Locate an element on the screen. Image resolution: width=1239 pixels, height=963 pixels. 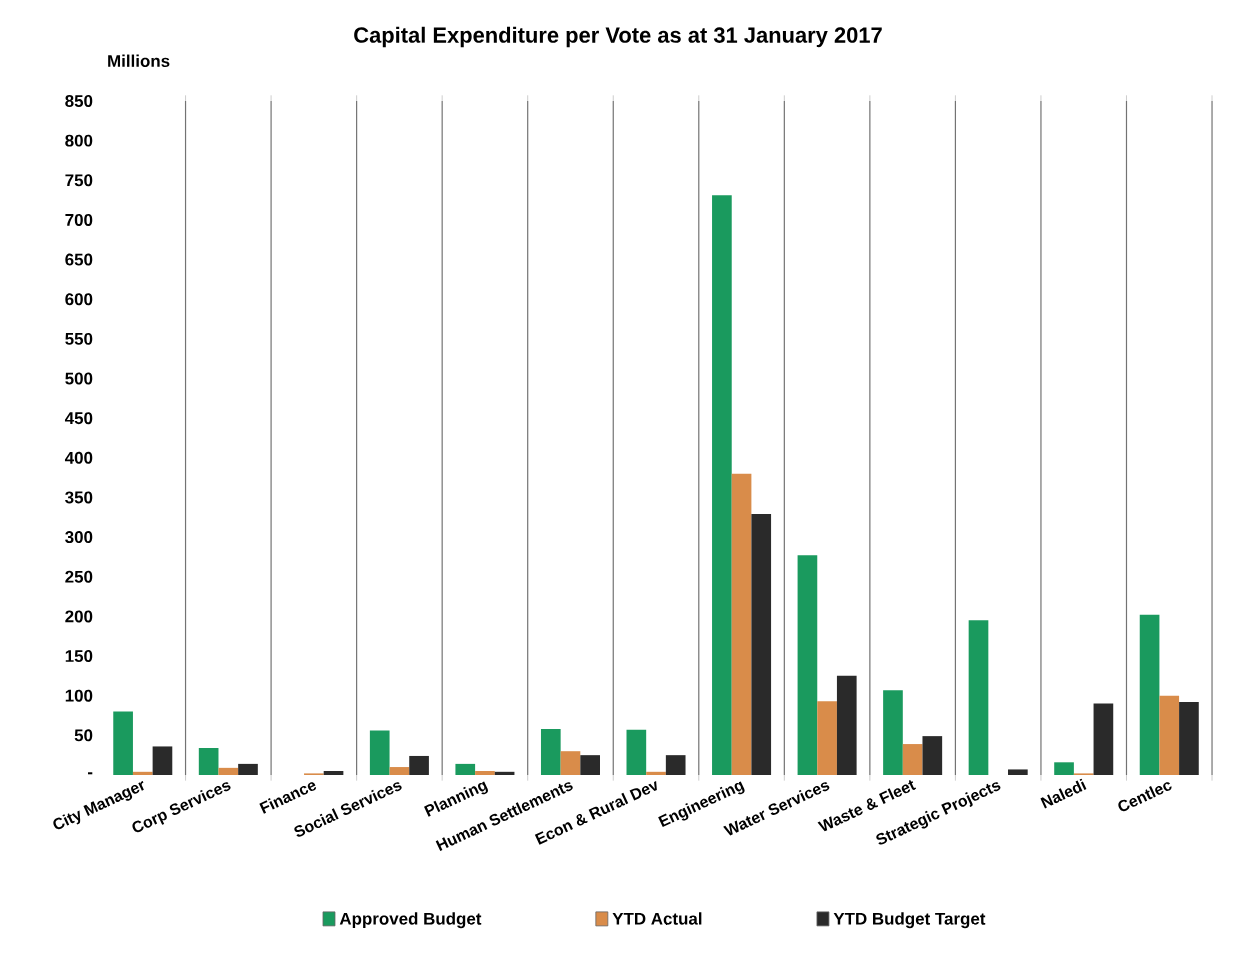
legend-label: YTD Actual is located at coordinates (657, 918).